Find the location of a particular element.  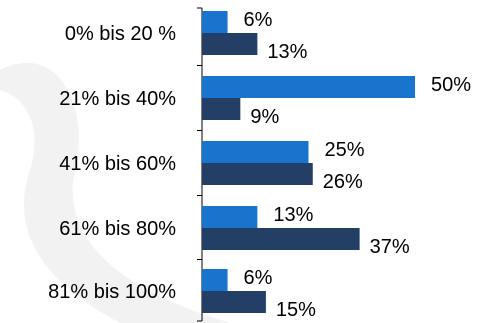

category-label: 81% bis 100% is located at coordinates (112, 292).